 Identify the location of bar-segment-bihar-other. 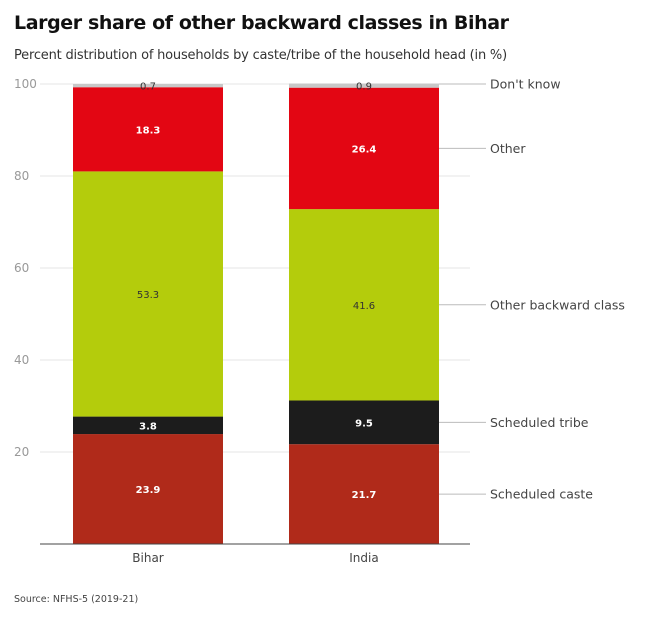
(148, 129).